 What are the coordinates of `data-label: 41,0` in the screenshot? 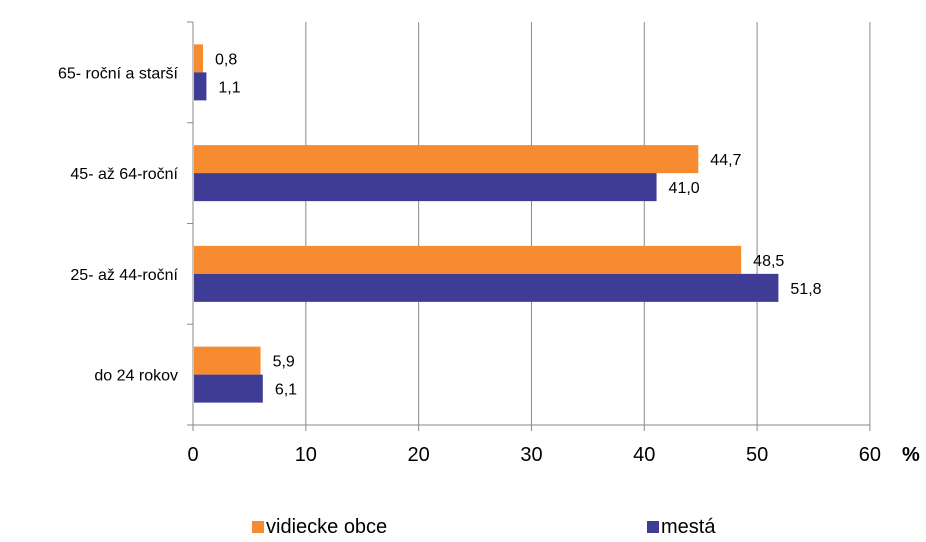 It's located at (684, 188).